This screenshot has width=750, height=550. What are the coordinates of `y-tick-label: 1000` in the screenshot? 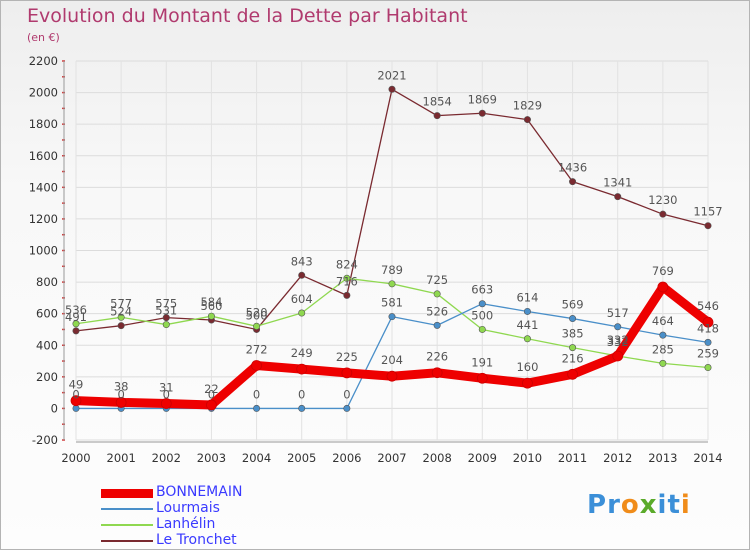 It's located at (43, 251).